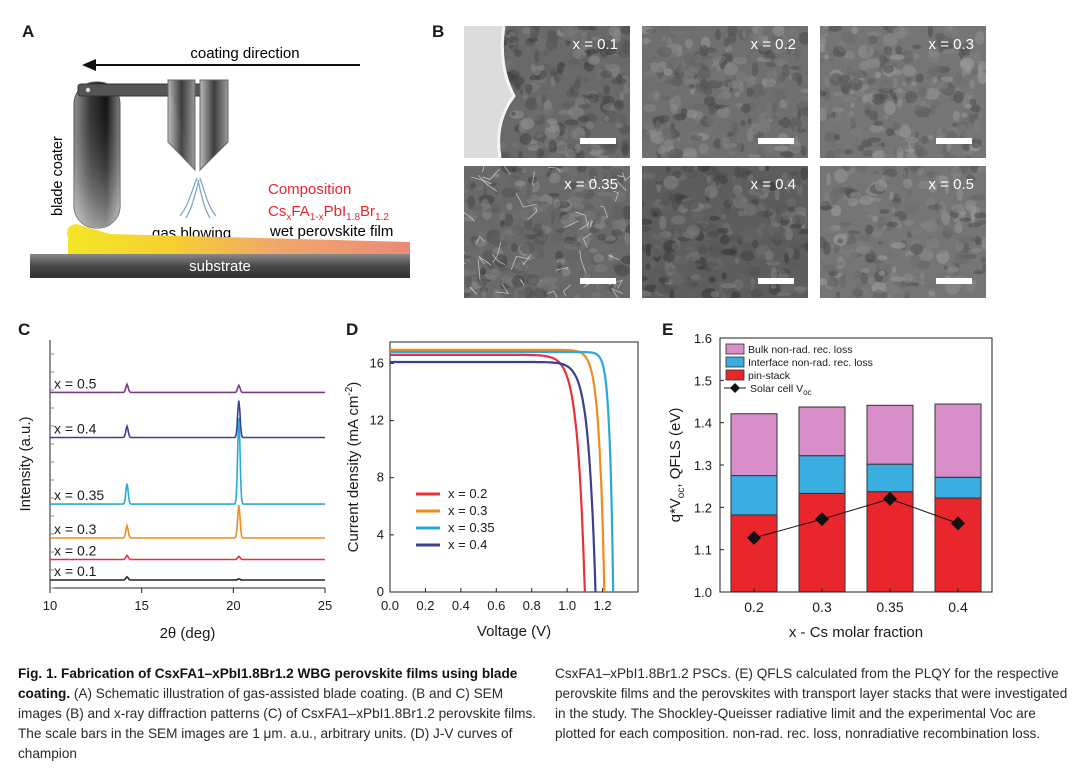  I want to click on wet-film-label: wet perovskite film, so click(331, 231).